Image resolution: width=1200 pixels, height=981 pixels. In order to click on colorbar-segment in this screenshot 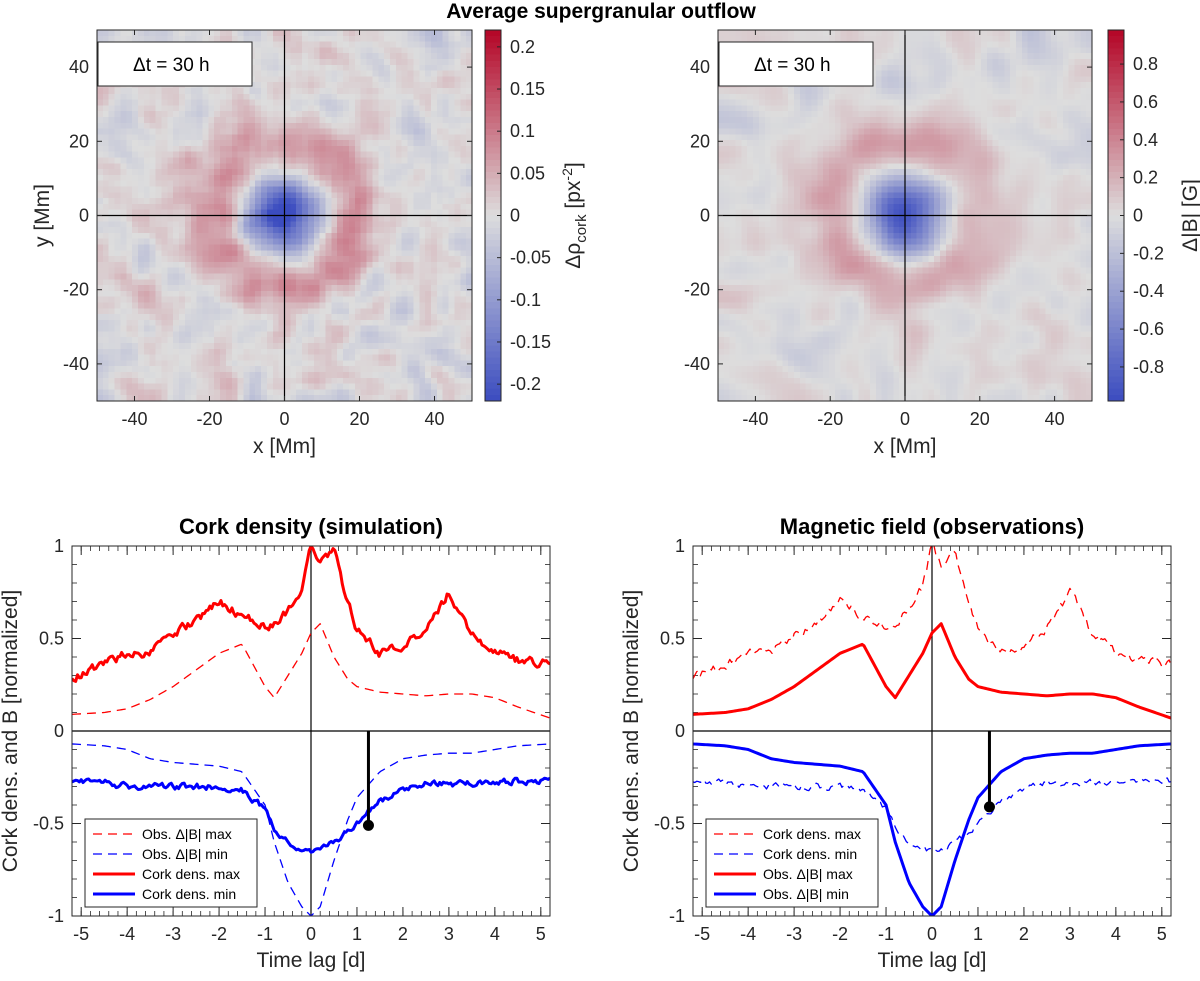, I will do `click(493, 349)`.